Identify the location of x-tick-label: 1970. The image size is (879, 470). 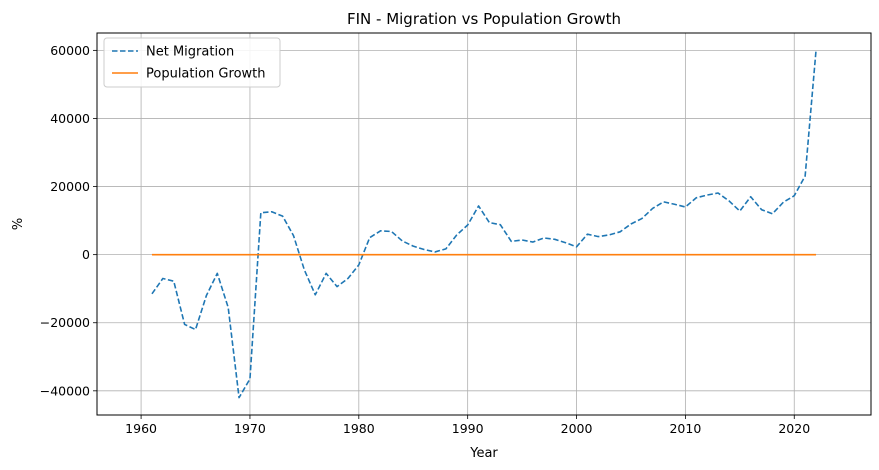
(250, 428).